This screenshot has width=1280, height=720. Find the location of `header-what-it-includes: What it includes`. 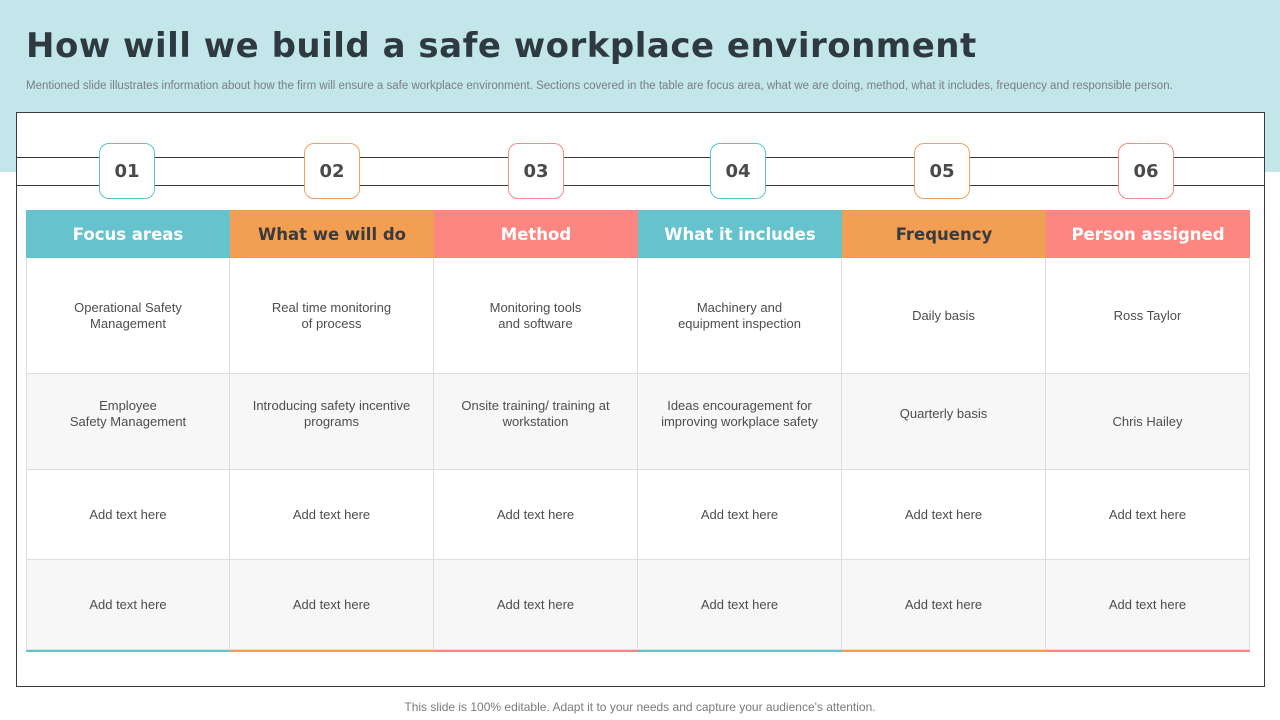

header-what-it-includes: What it includes is located at coordinates (740, 234).